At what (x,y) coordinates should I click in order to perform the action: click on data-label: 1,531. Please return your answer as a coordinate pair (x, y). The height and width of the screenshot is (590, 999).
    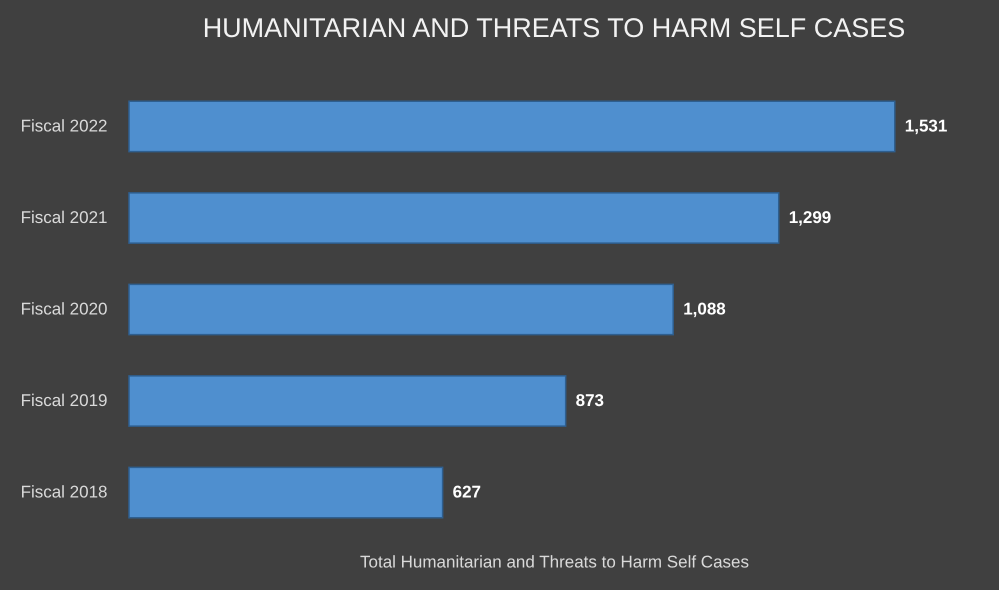
    Looking at the image, I should click on (926, 126).